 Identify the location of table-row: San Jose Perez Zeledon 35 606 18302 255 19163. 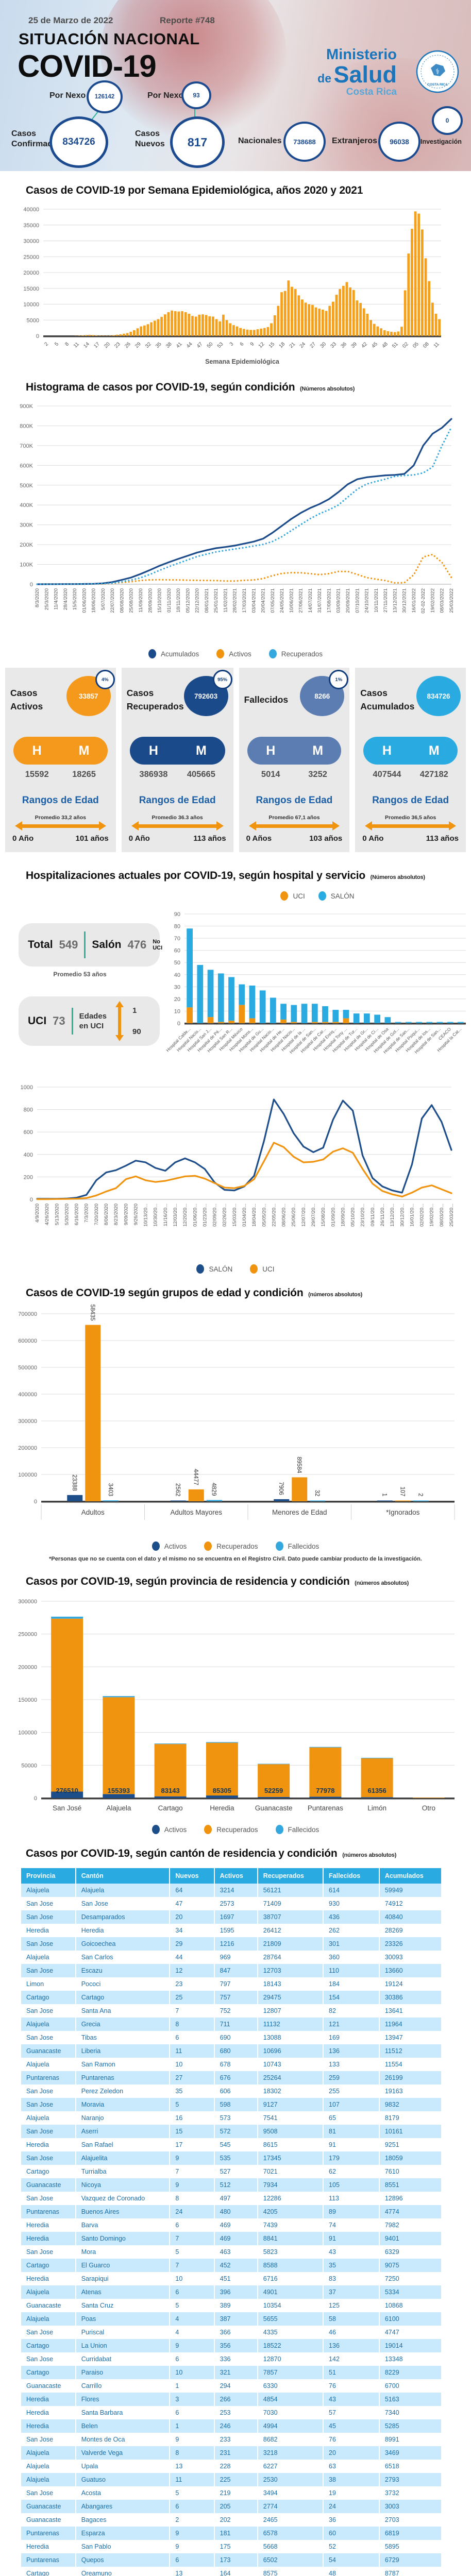
(232, 2091).